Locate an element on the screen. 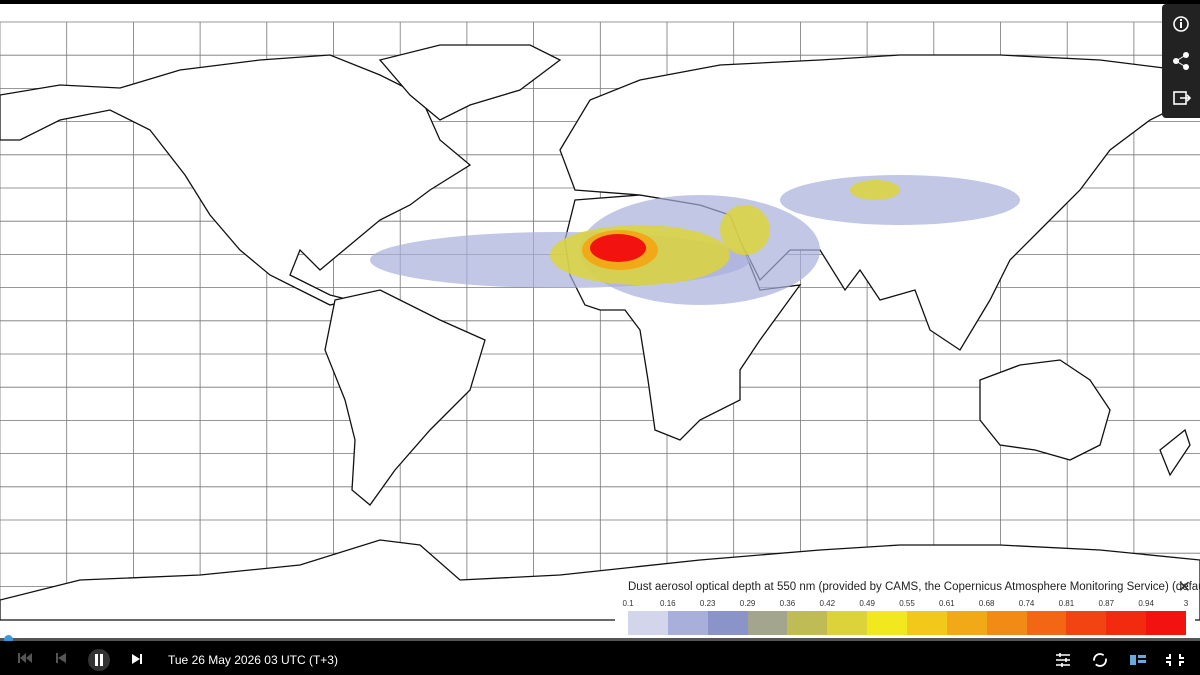 The width and height of the screenshot is (1200, 675). layout-button is located at coordinates (1138, 660).